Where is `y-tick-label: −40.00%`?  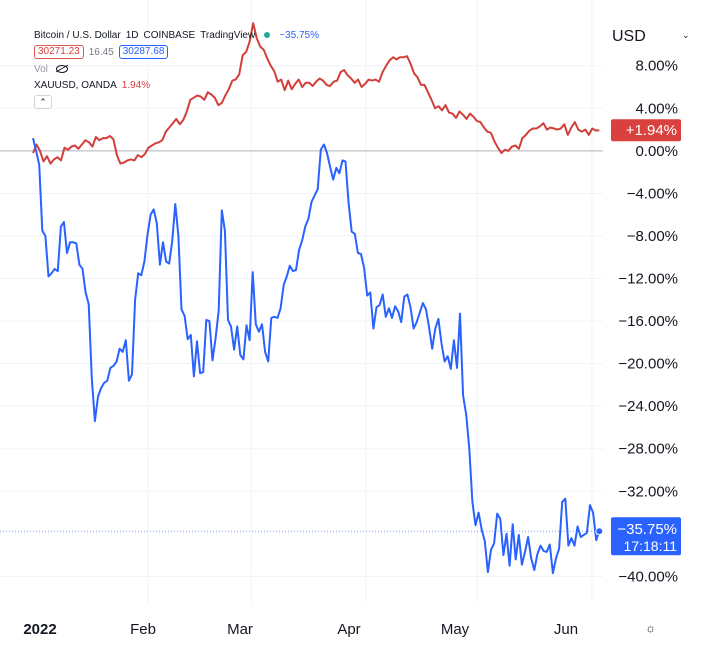
y-tick-label: −40.00% is located at coordinates (648, 576).